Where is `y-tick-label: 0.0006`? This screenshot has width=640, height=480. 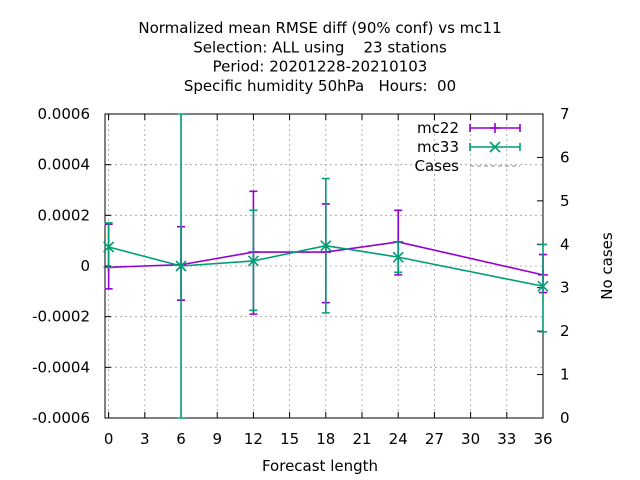
y-tick-label: 0.0006 is located at coordinates (64, 114).